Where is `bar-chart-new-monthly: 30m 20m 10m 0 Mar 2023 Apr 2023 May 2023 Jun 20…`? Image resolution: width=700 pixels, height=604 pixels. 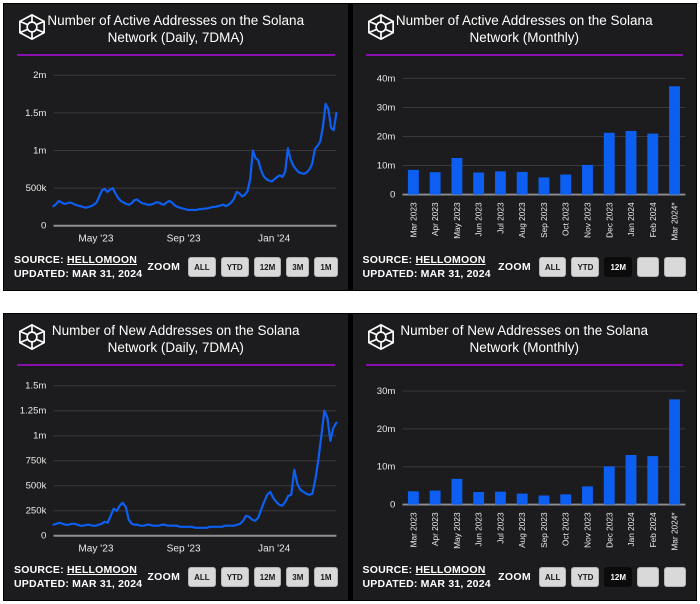 bar-chart-new-monthly: 30m 20m 10m 0 Mar 2023 Apr 2023 May 2023 Jun 20… is located at coordinates (530, 467).